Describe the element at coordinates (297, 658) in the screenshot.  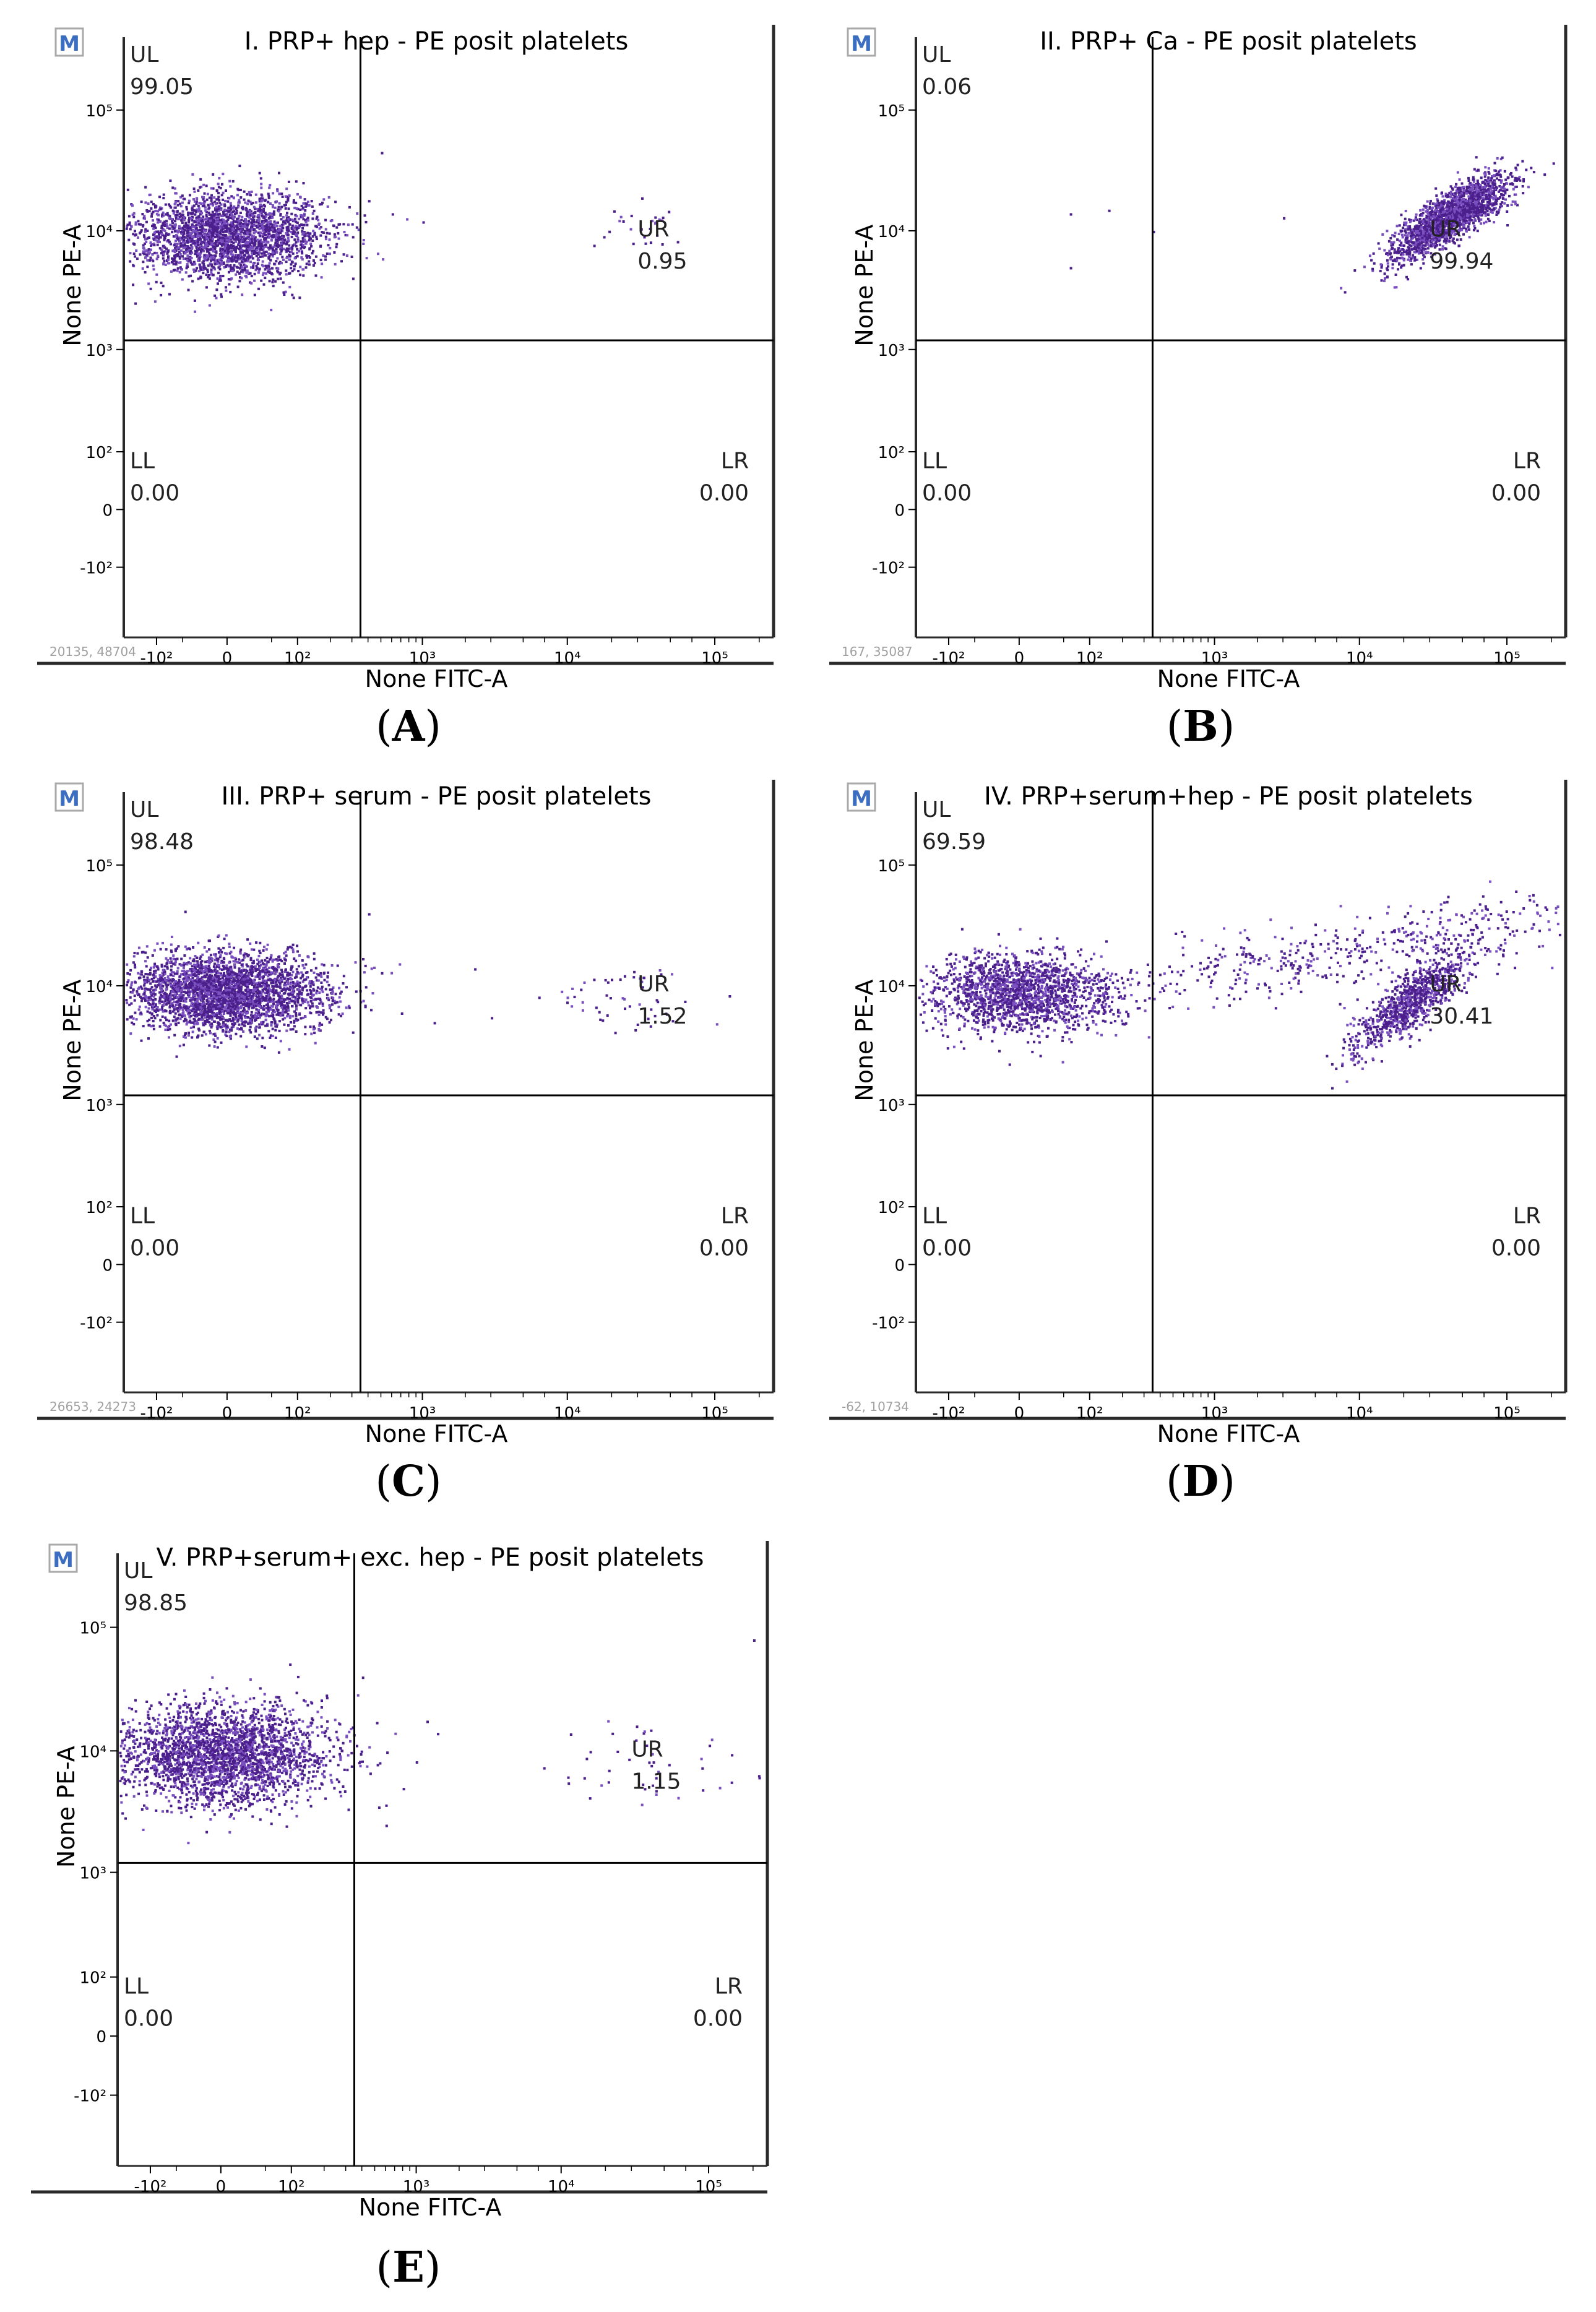
I see `x-tick-label: 10²` at that location.